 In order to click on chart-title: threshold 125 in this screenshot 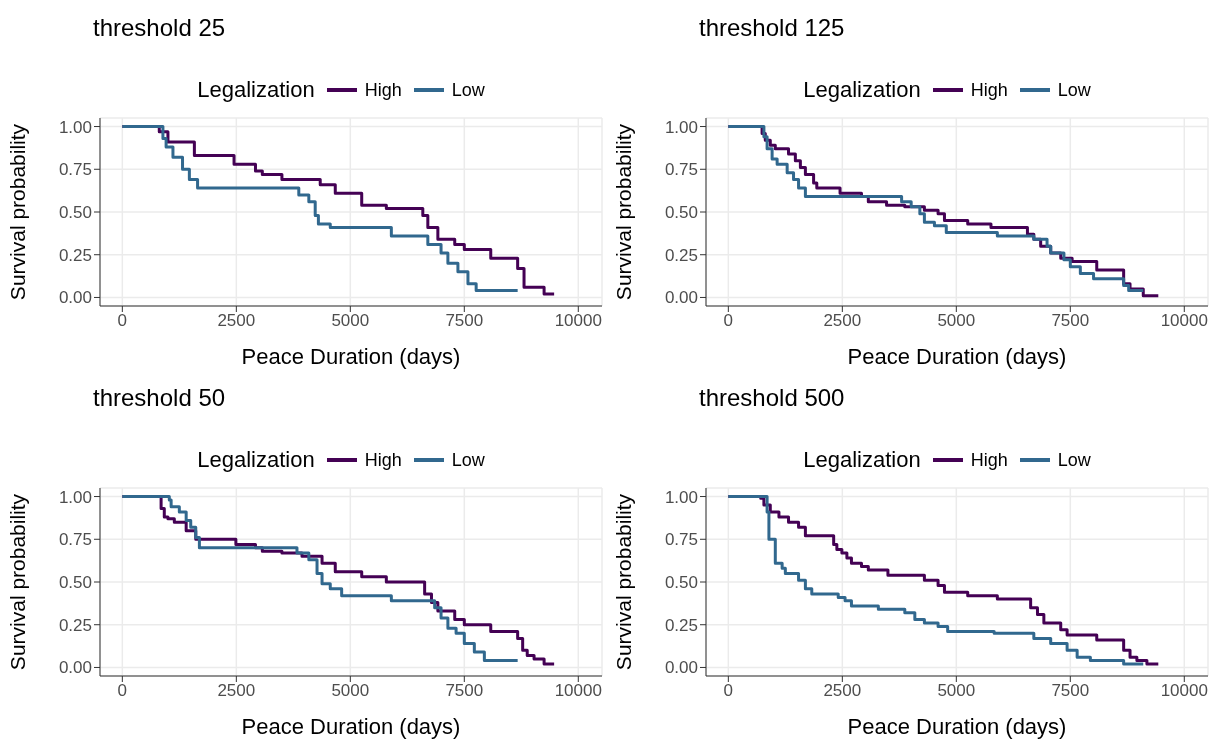, I will do `click(772, 28)`.